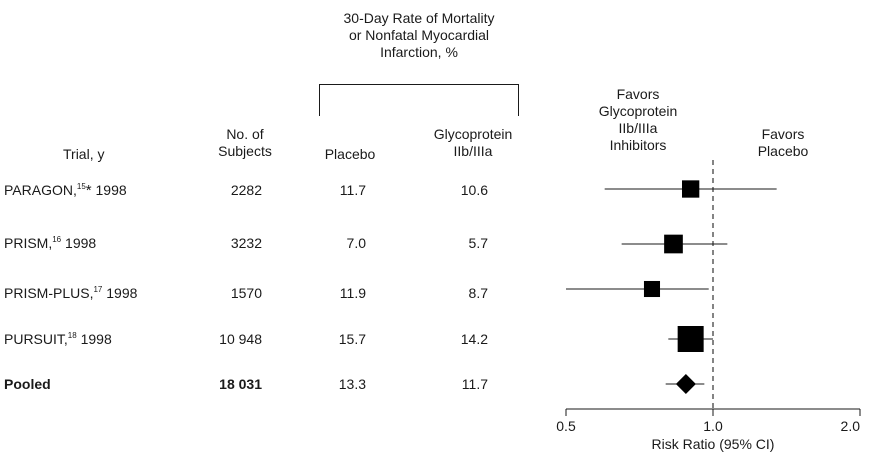  What do you see at coordinates (246, 293) in the screenshot?
I see `subjects-value: 1570` at bounding box center [246, 293].